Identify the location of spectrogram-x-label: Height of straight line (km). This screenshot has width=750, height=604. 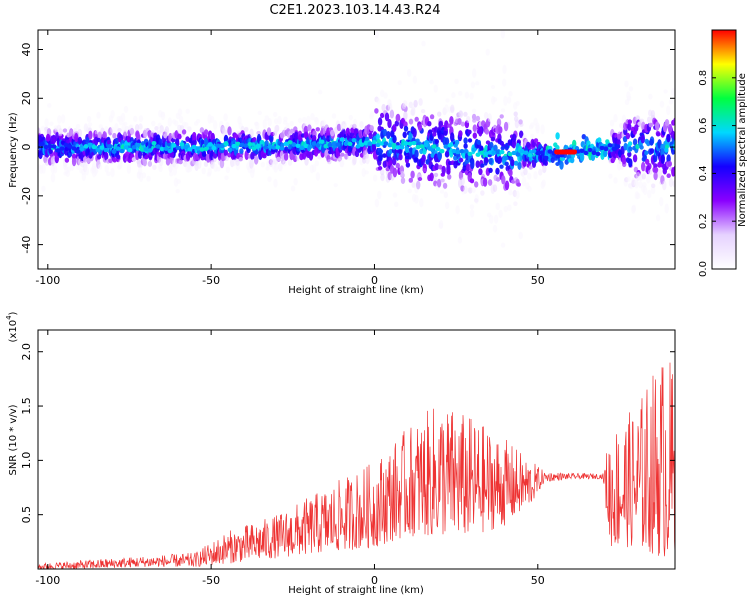
(356, 290).